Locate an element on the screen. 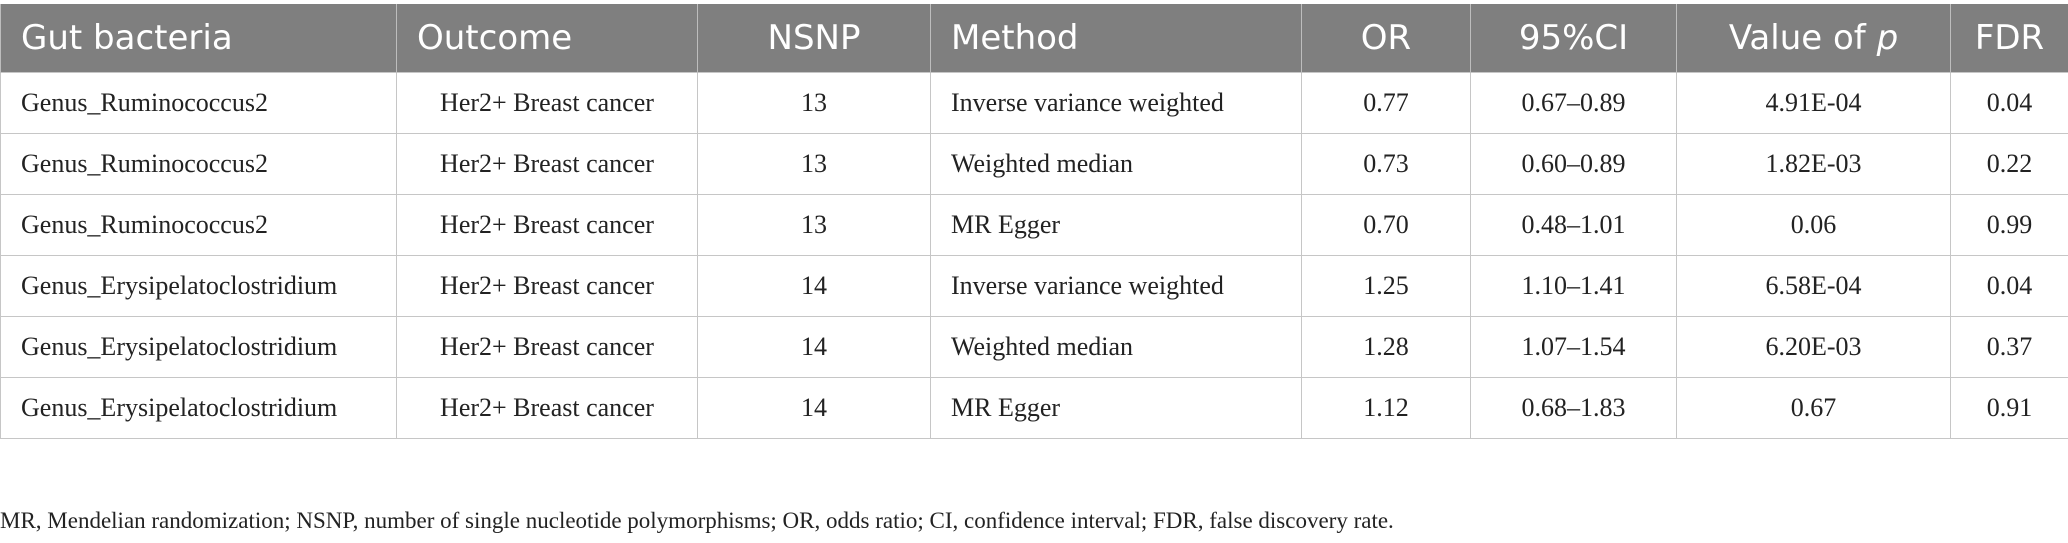  header-gut-bacteria: Gut bacteria is located at coordinates (198, 38).